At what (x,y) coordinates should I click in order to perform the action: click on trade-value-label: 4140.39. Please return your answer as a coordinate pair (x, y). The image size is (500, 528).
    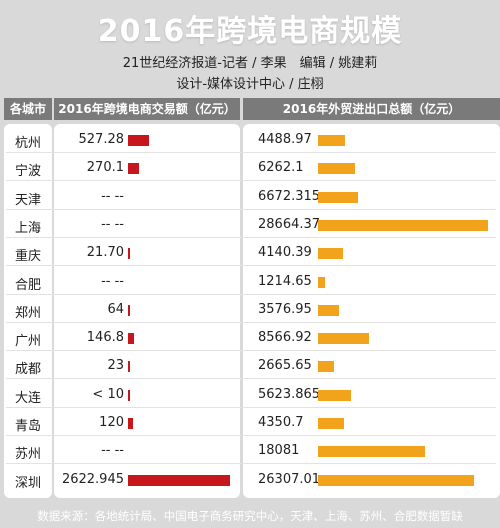
    Looking at the image, I should click on (285, 253).